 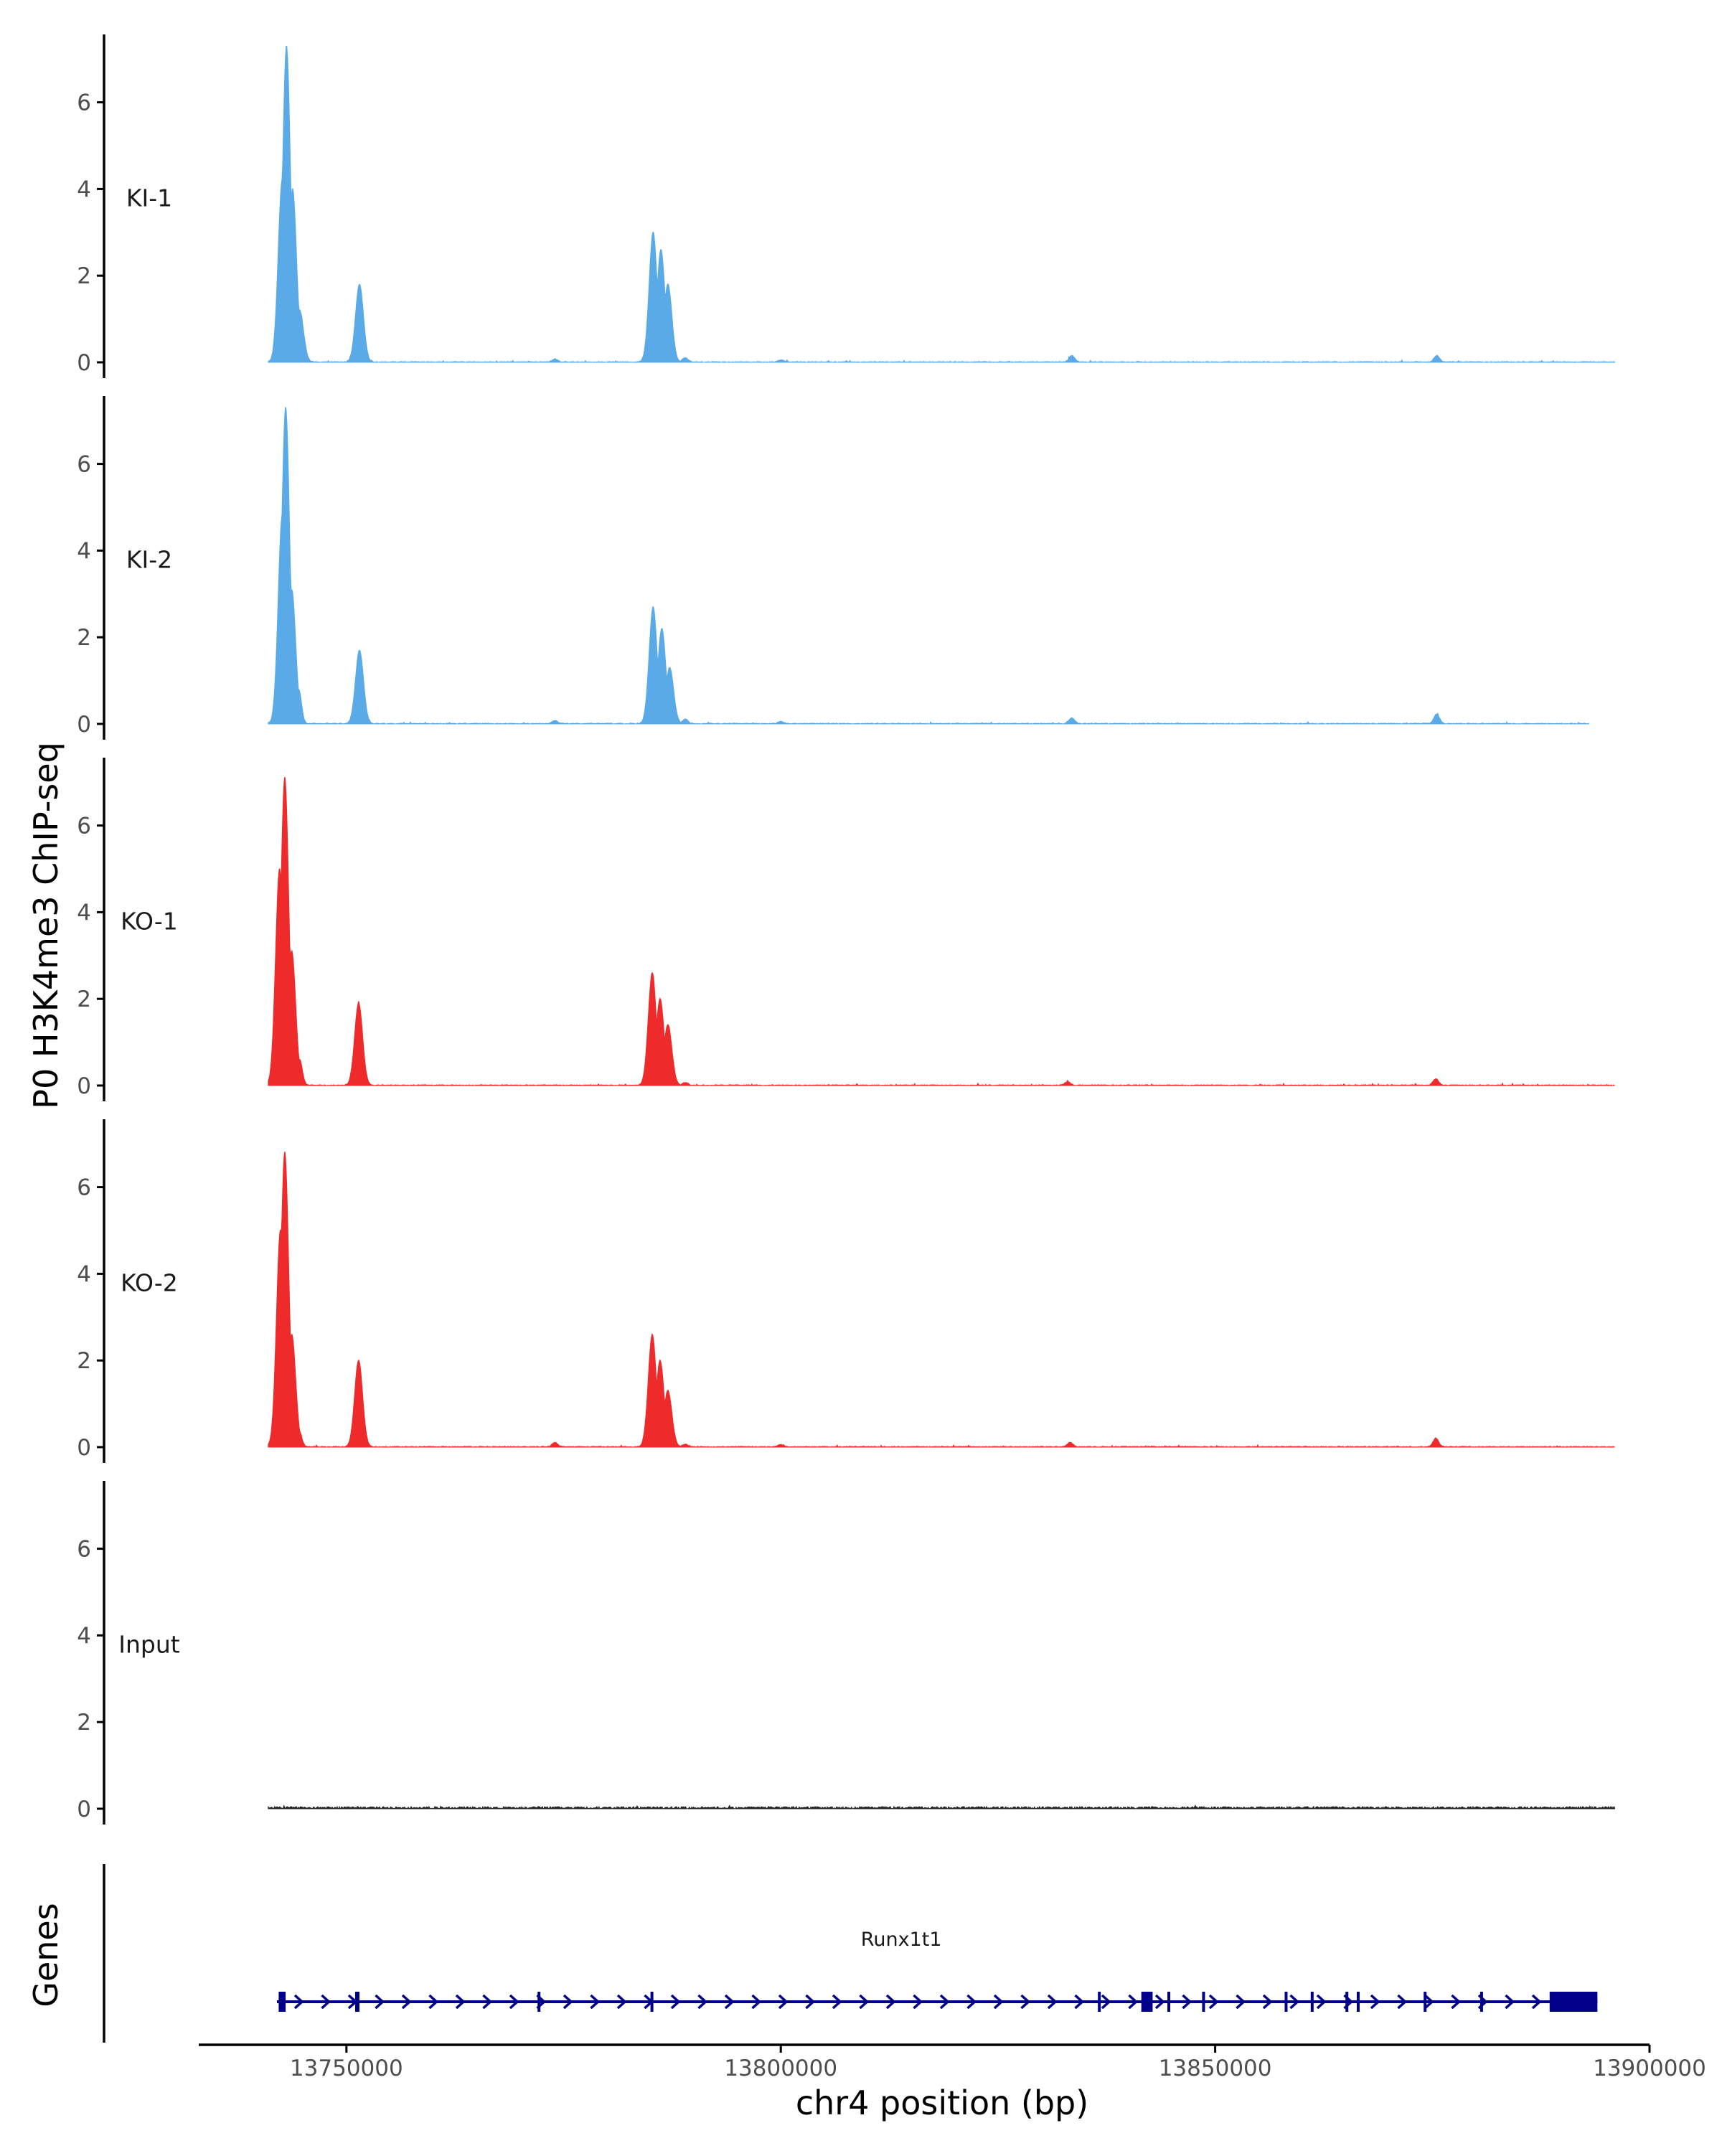 What do you see at coordinates (346, 2068) in the screenshot?
I see `x-tick-label: 13750000` at bounding box center [346, 2068].